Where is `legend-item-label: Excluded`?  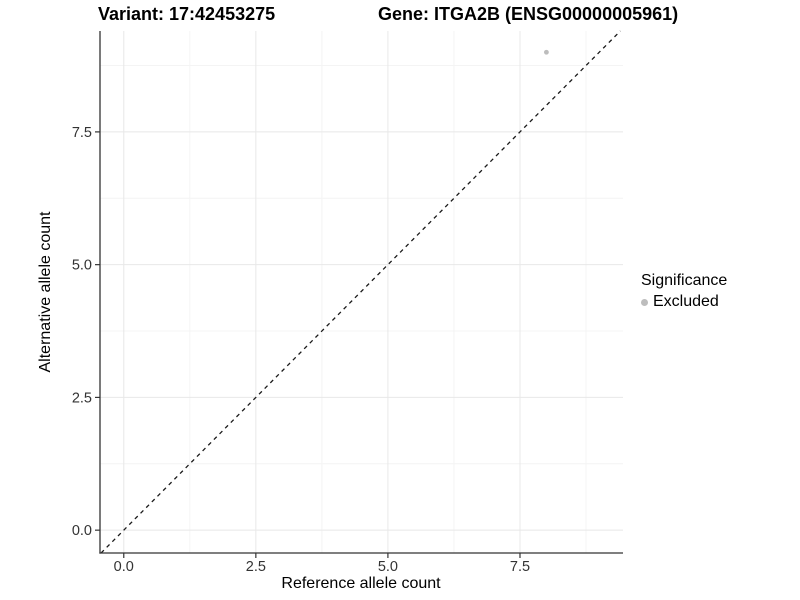
legend-item-label: Excluded is located at coordinates (686, 301).